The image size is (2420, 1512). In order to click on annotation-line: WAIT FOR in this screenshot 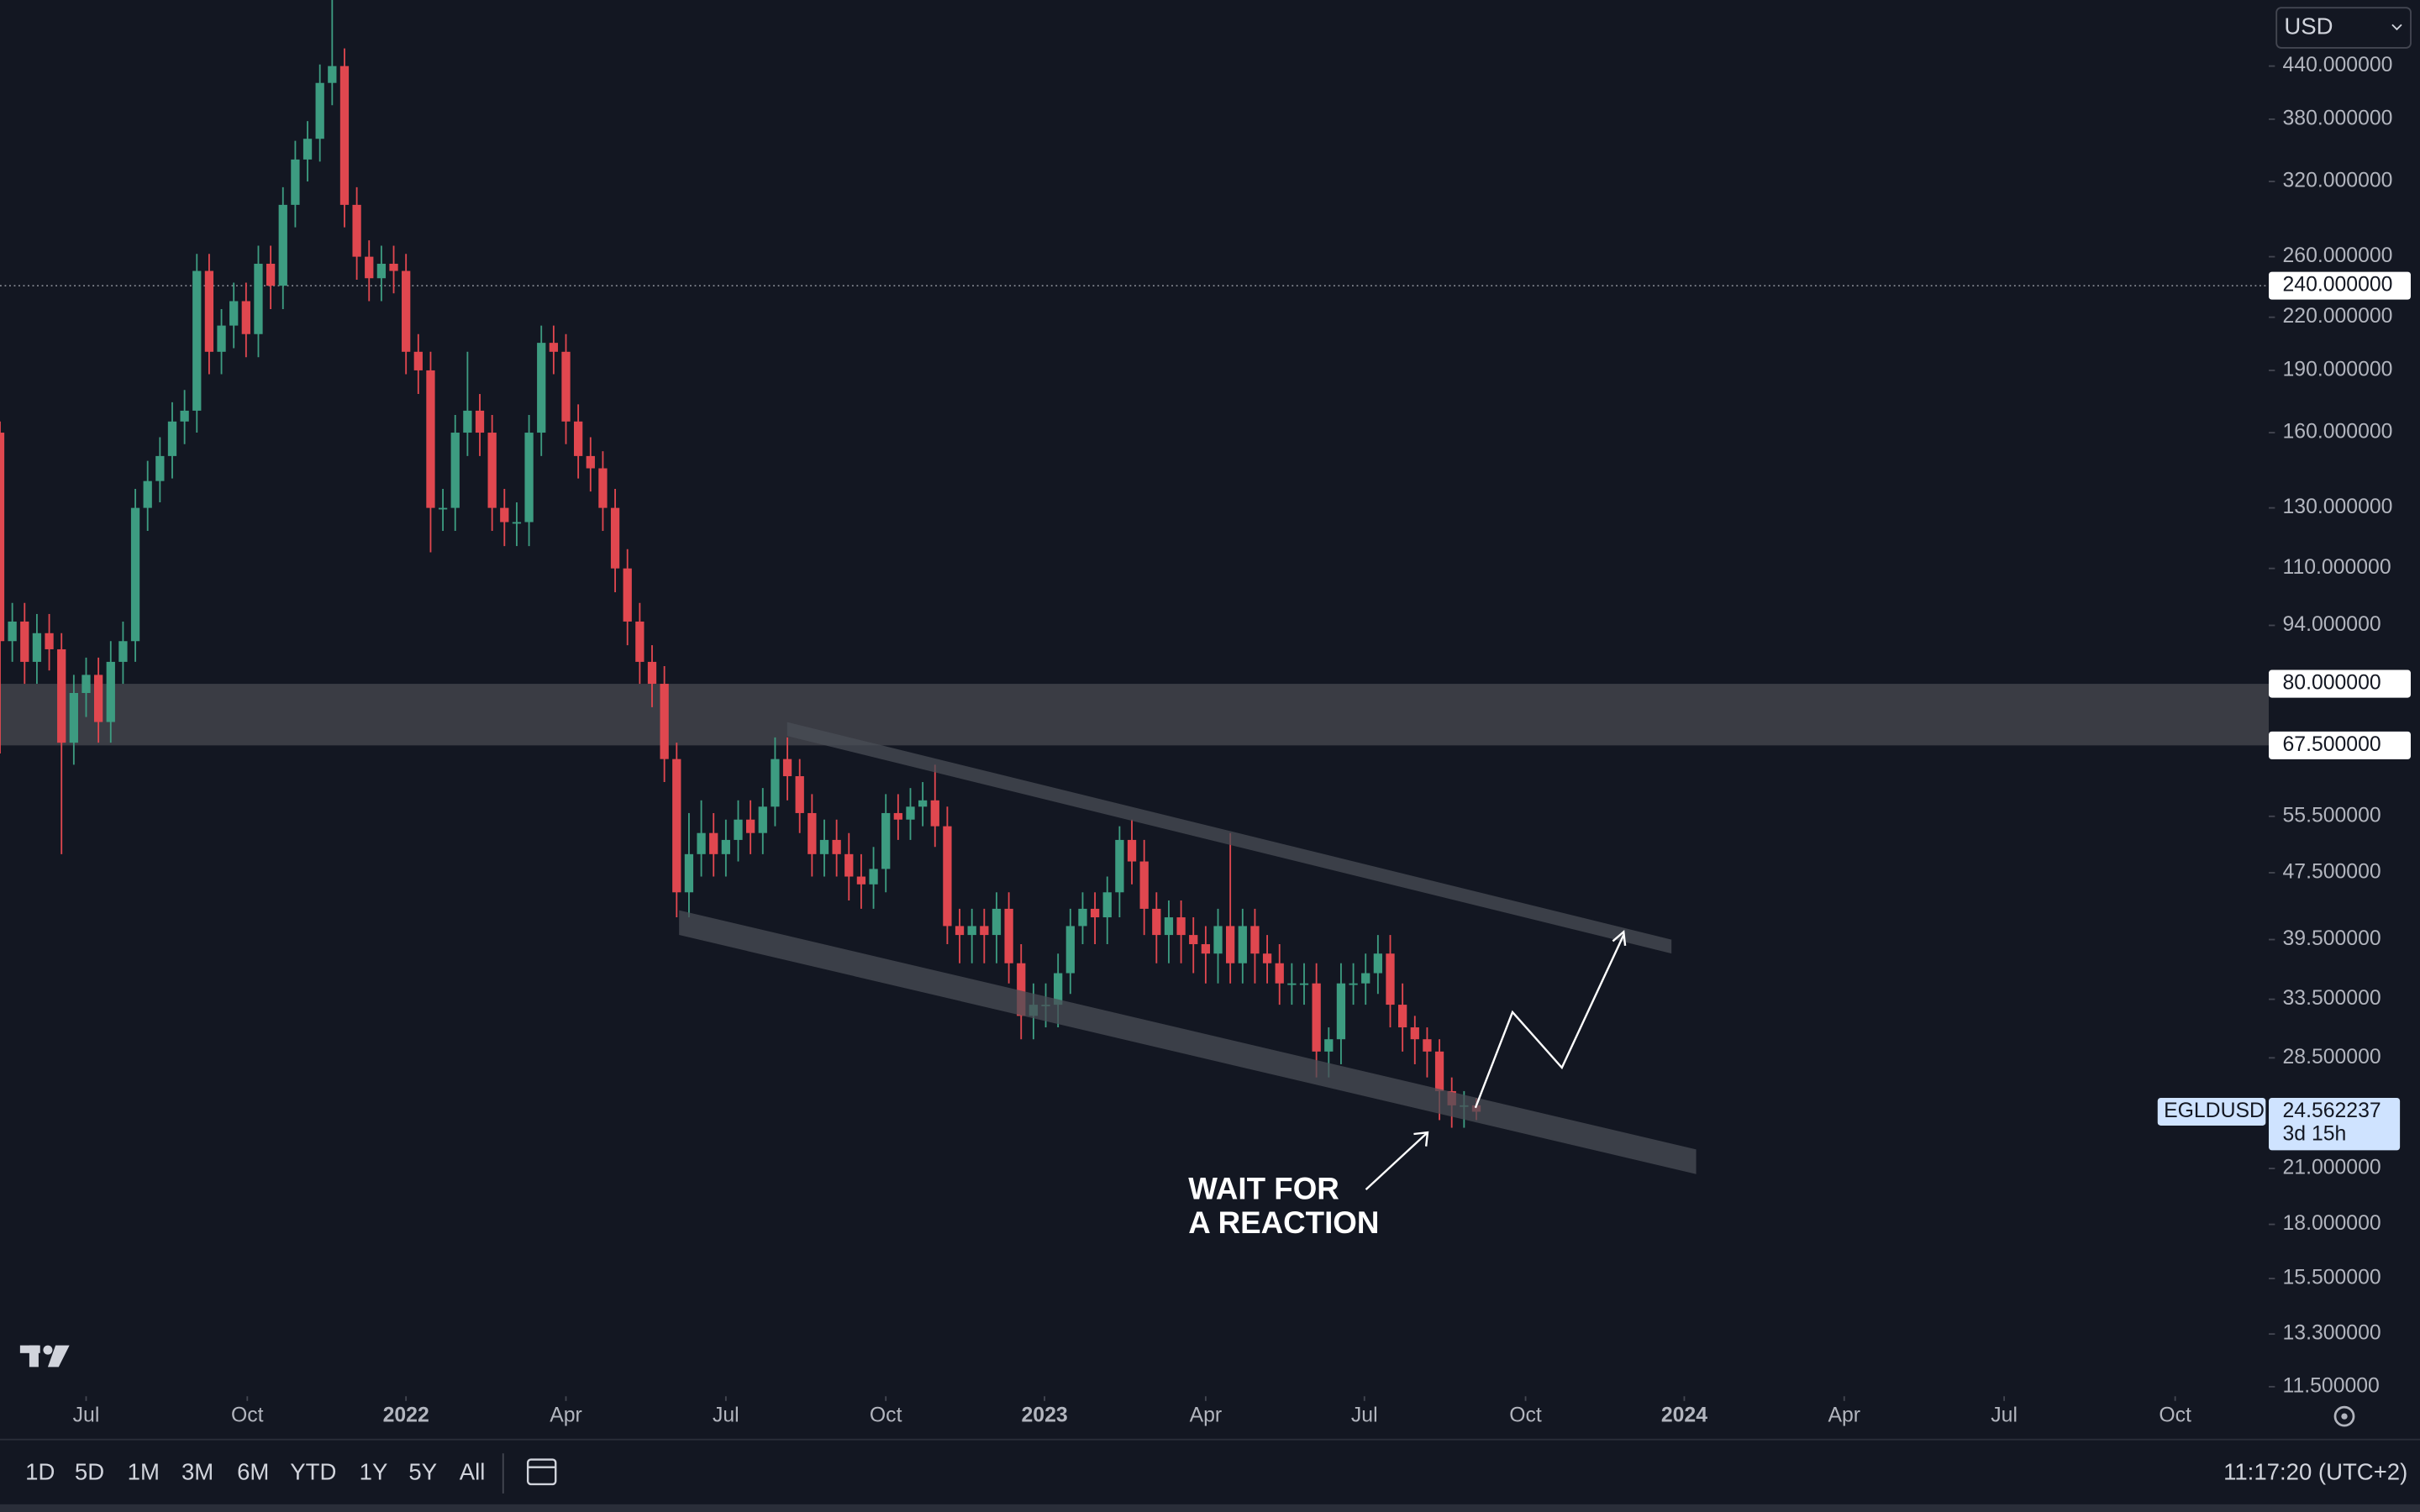, I will do `click(1263, 1189)`.